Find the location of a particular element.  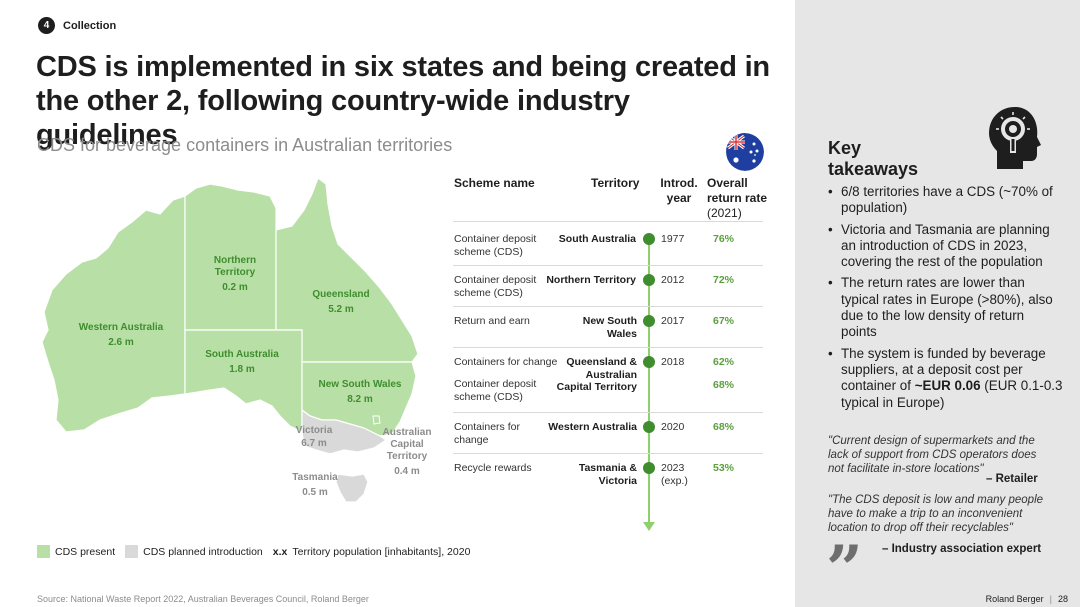

label-new-south-wales: New South Wales 8.2 m is located at coordinates (360, 392).